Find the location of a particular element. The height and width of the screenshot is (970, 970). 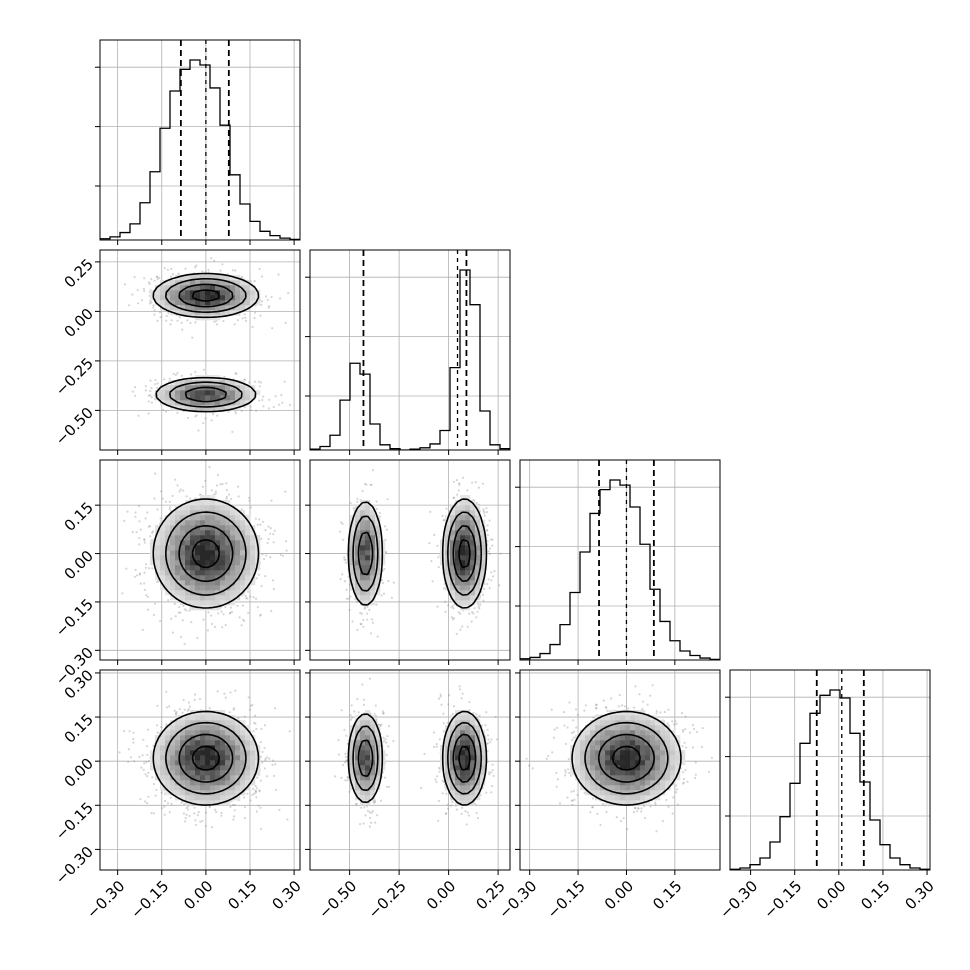

contour-line is located at coordinates (206, 343).